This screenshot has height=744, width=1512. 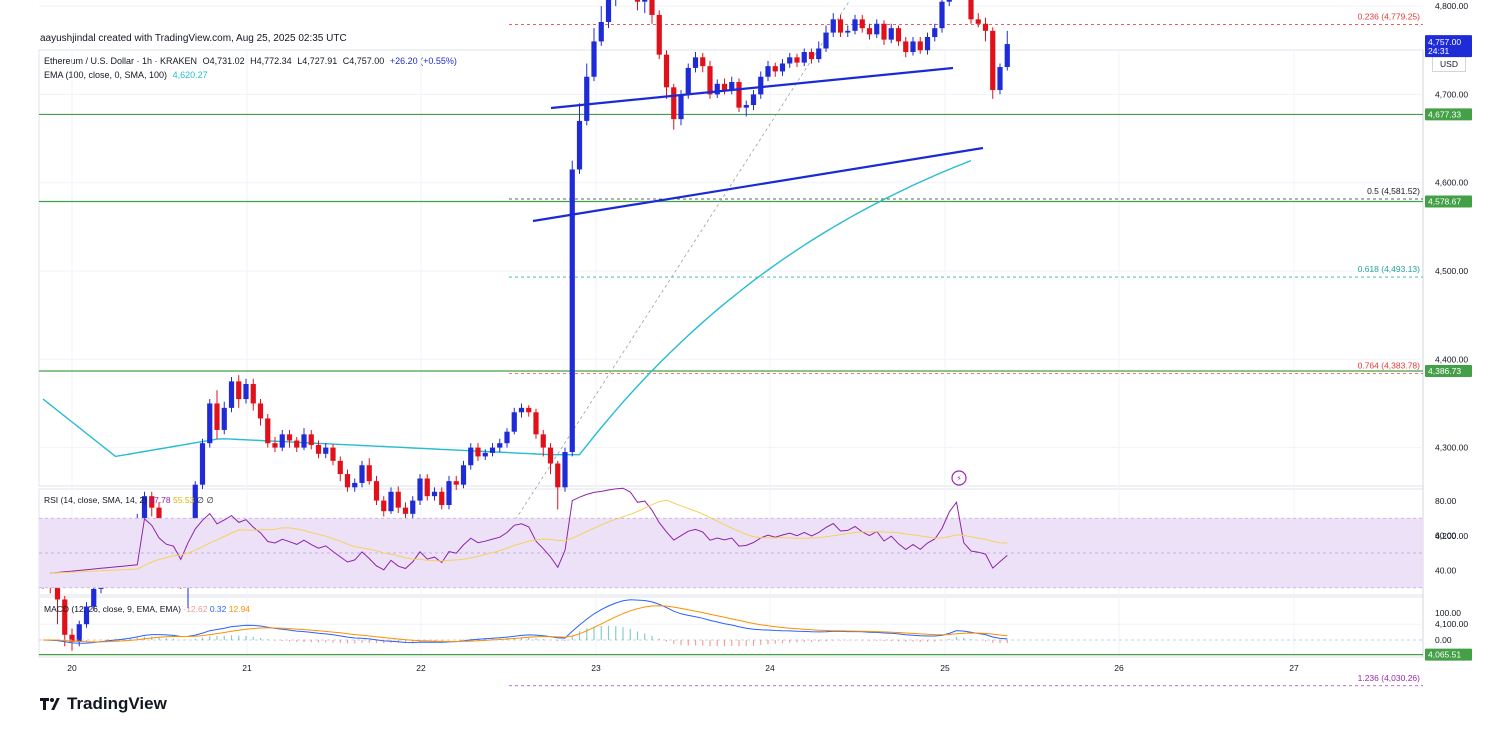 I want to click on price-axis-tick: 4,400.00, so click(x=1451, y=359).